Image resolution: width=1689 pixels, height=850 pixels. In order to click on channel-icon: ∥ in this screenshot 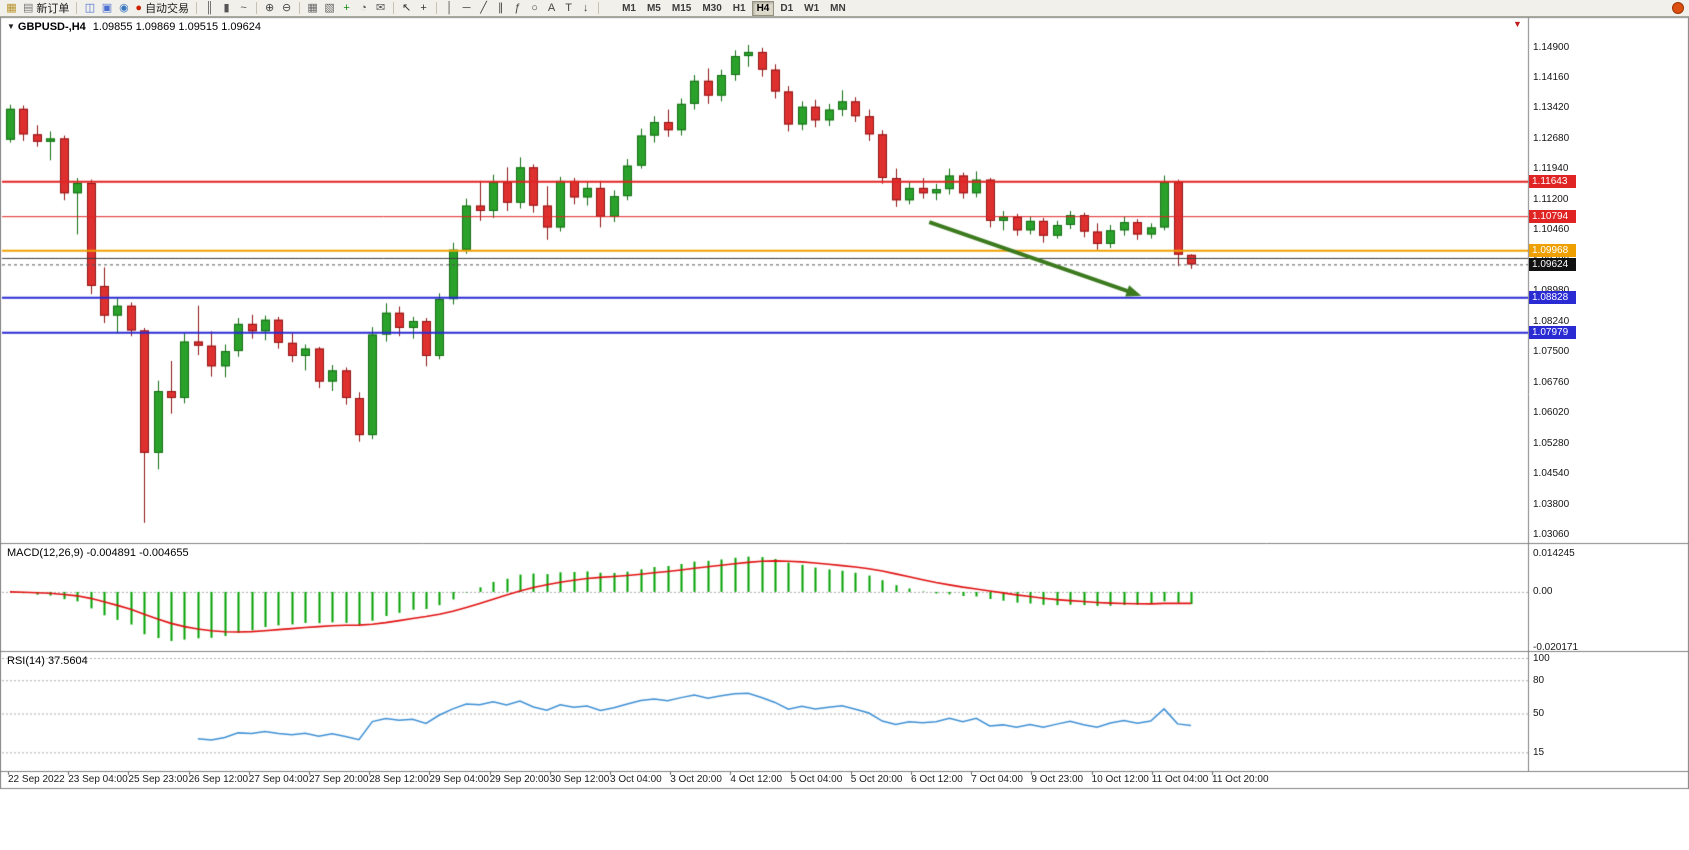, I will do `click(500, 8)`.